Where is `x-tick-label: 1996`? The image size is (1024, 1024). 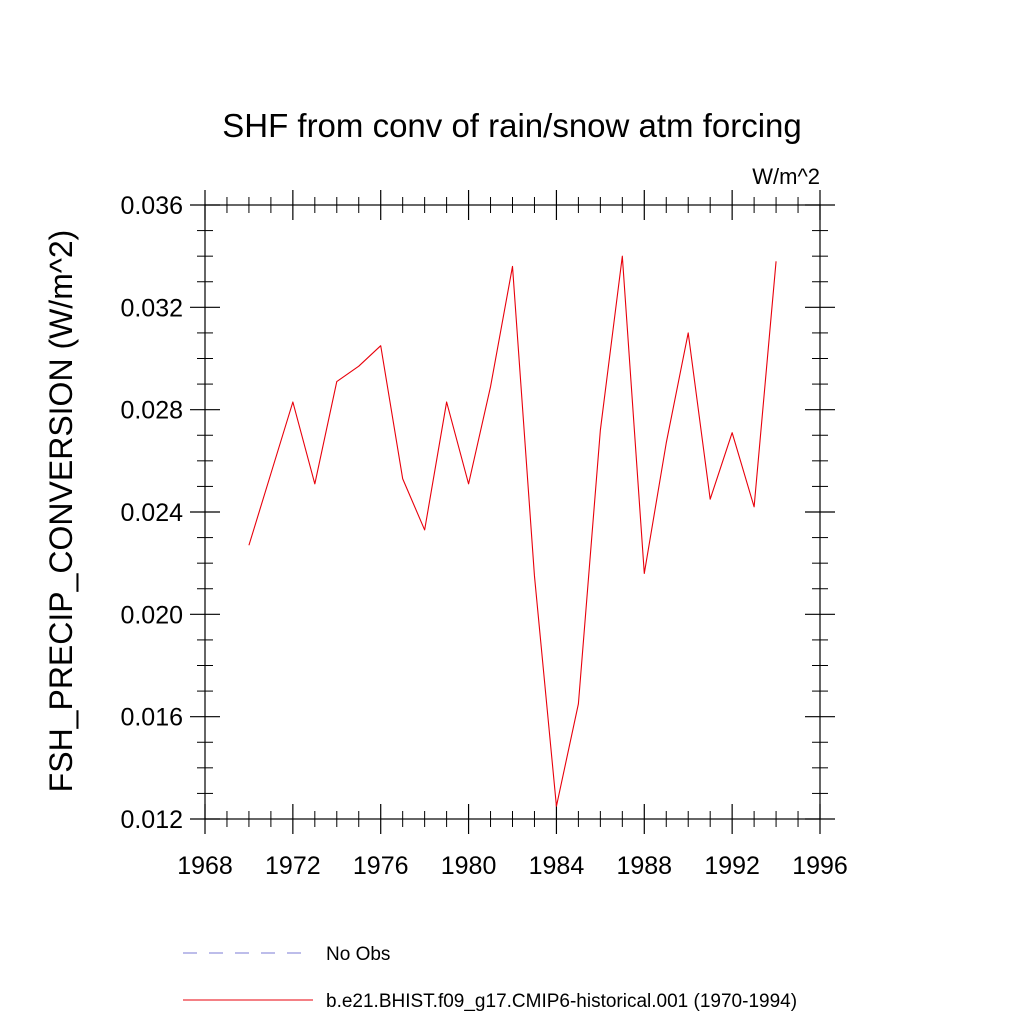 x-tick-label: 1996 is located at coordinates (820, 866).